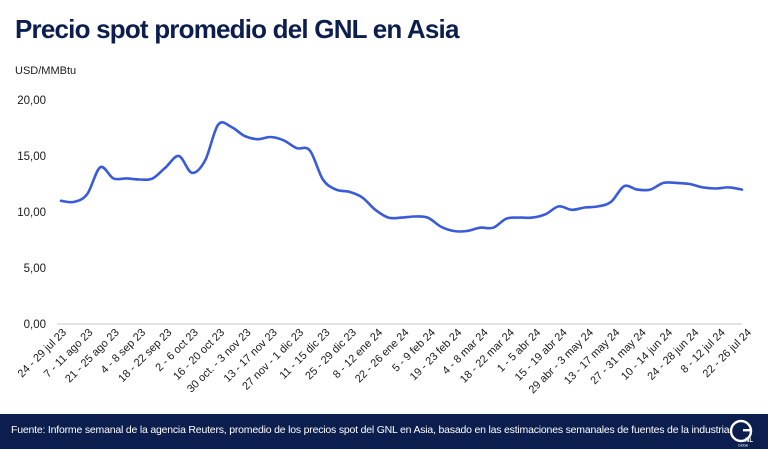 The width and height of the screenshot is (768, 449). I want to click on y-tick-label: 5,00, so click(35, 269).